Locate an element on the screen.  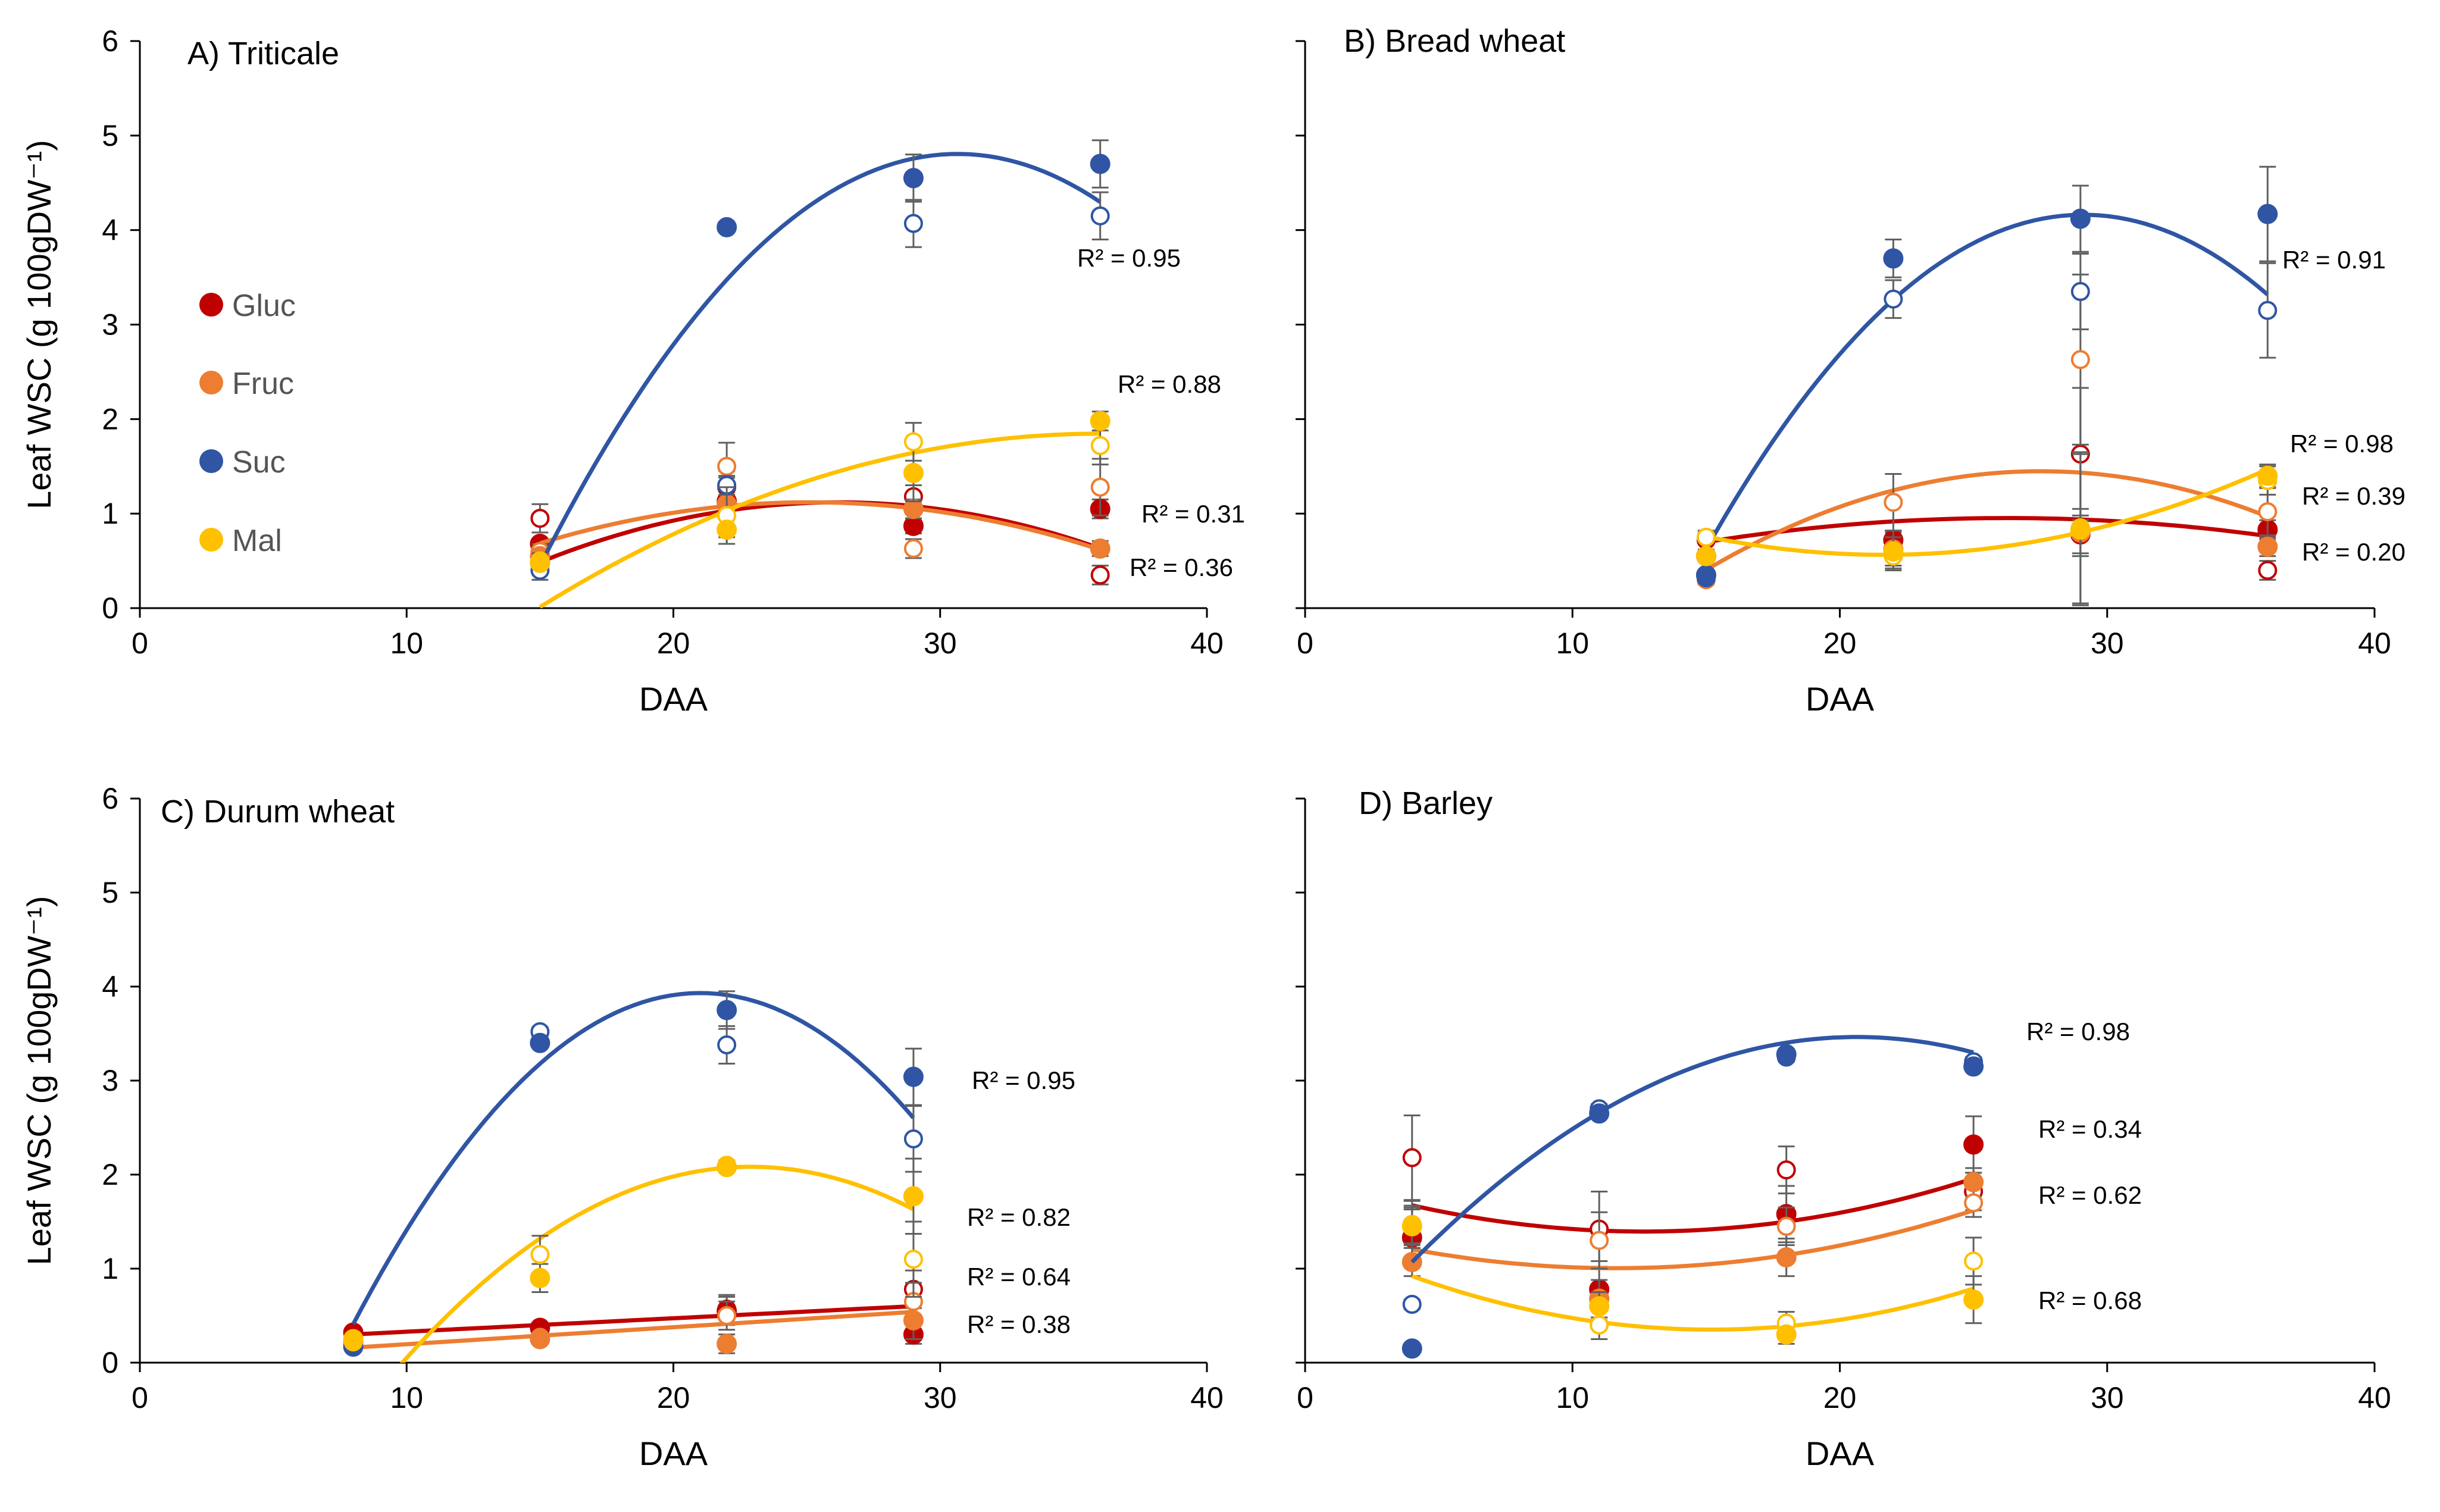
panel-title: D) Barley is located at coordinates (1426, 803).